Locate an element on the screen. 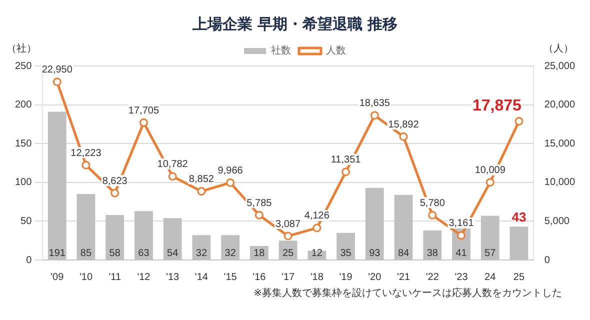 Image resolution: width=590 pixels, height=320 pixels. data-label: 84 is located at coordinates (404, 253).